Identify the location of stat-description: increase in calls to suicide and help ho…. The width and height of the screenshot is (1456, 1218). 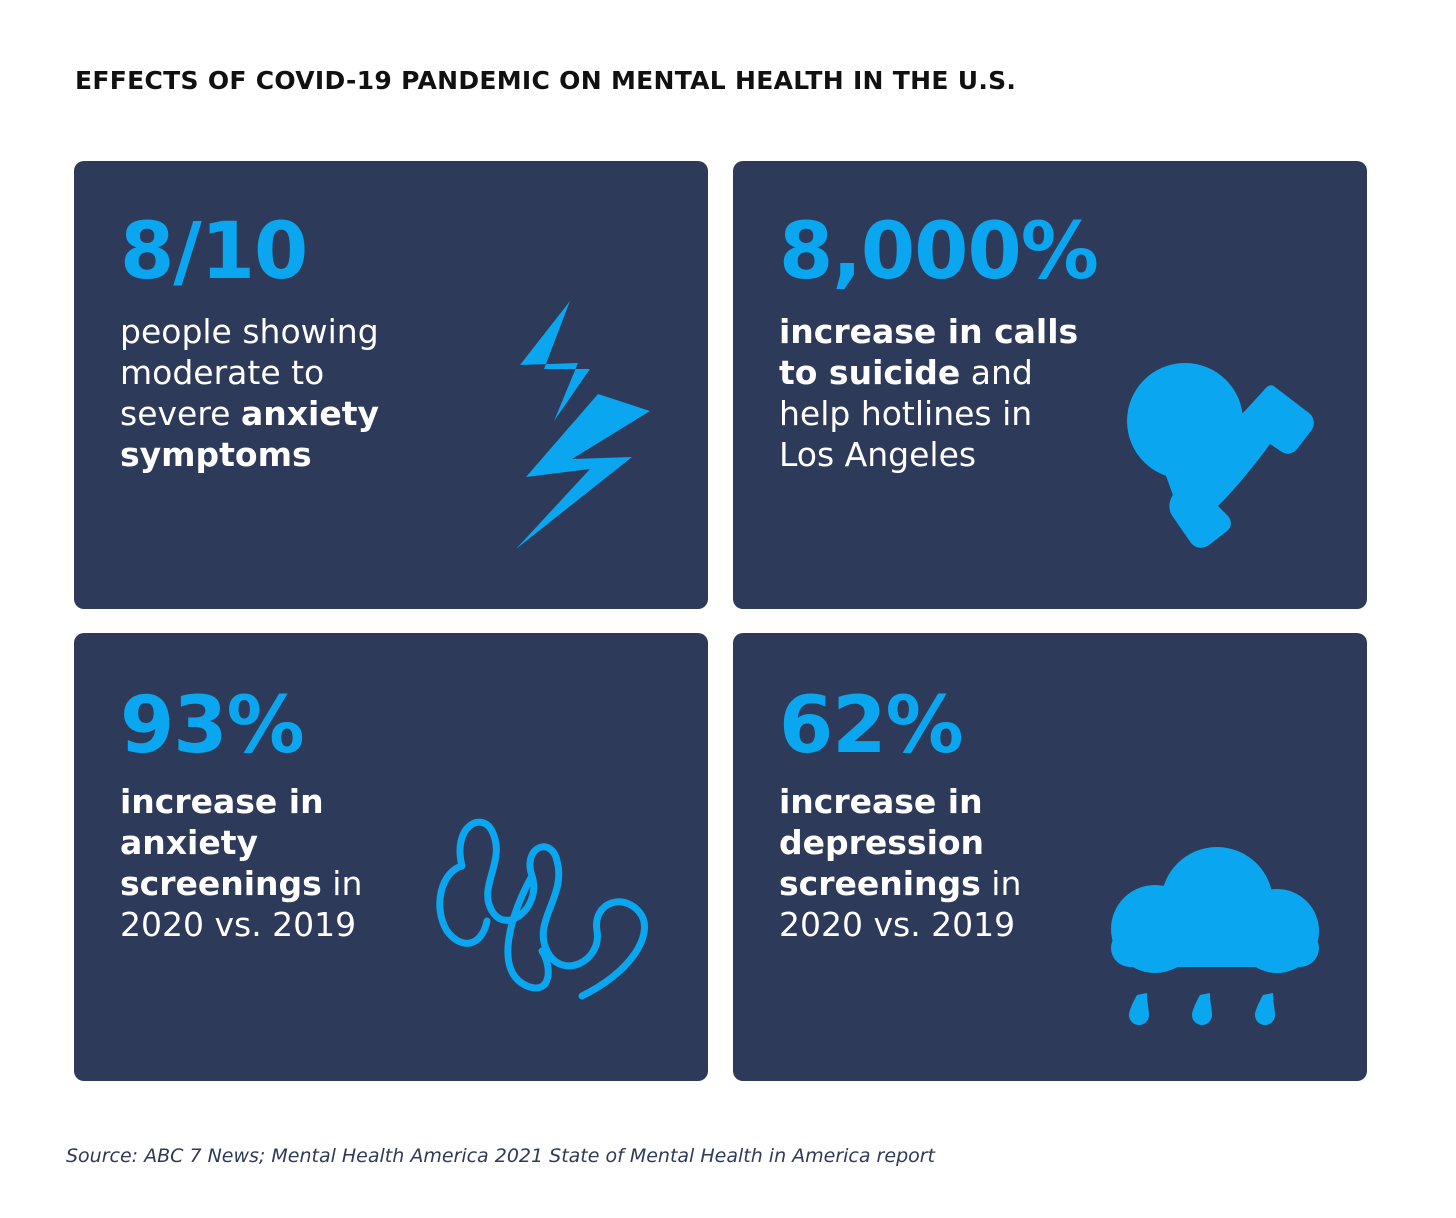
(928, 393).